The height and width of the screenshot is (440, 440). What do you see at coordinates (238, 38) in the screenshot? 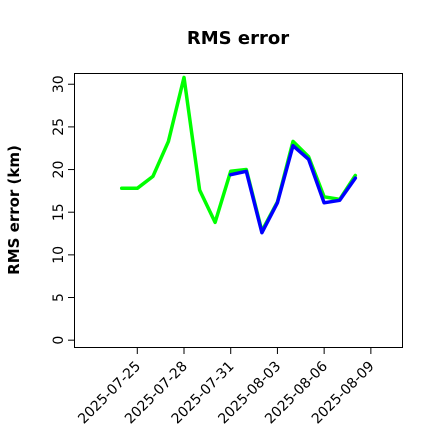
I see `chart-title: RMS error` at bounding box center [238, 38].